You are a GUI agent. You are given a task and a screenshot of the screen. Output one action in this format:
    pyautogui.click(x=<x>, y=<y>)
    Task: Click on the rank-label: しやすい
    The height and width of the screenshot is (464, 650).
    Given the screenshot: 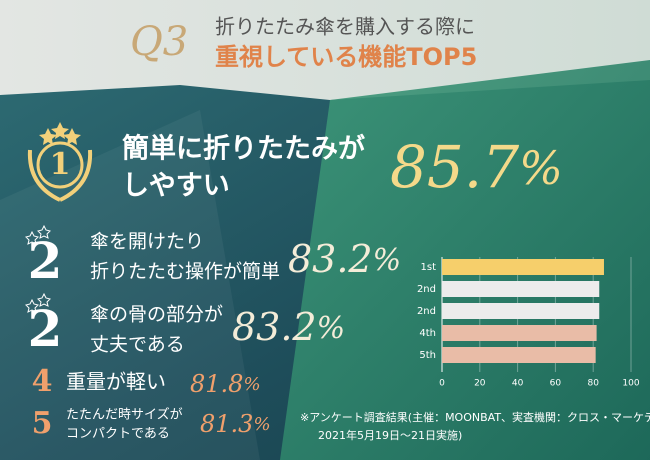 What is the action you would take?
    pyautogui.click(x=176, y=186)
    